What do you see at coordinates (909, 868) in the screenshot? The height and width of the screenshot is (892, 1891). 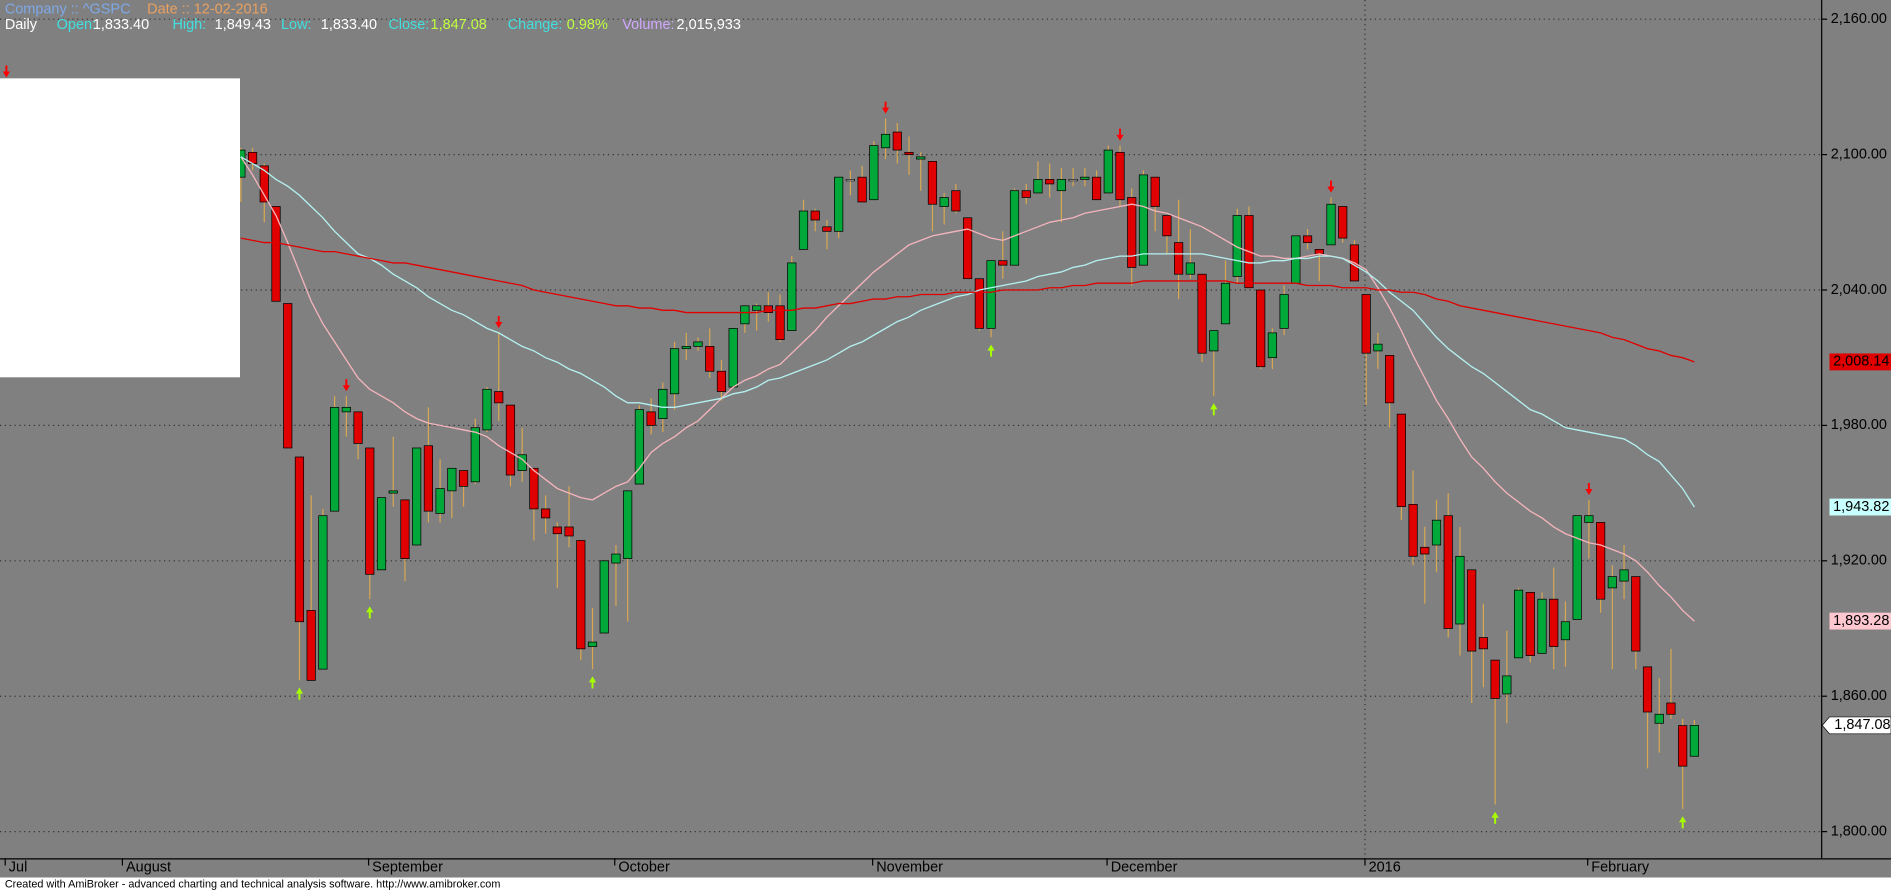 I see `x-tick-label: November` at bounding box center [909, 868].